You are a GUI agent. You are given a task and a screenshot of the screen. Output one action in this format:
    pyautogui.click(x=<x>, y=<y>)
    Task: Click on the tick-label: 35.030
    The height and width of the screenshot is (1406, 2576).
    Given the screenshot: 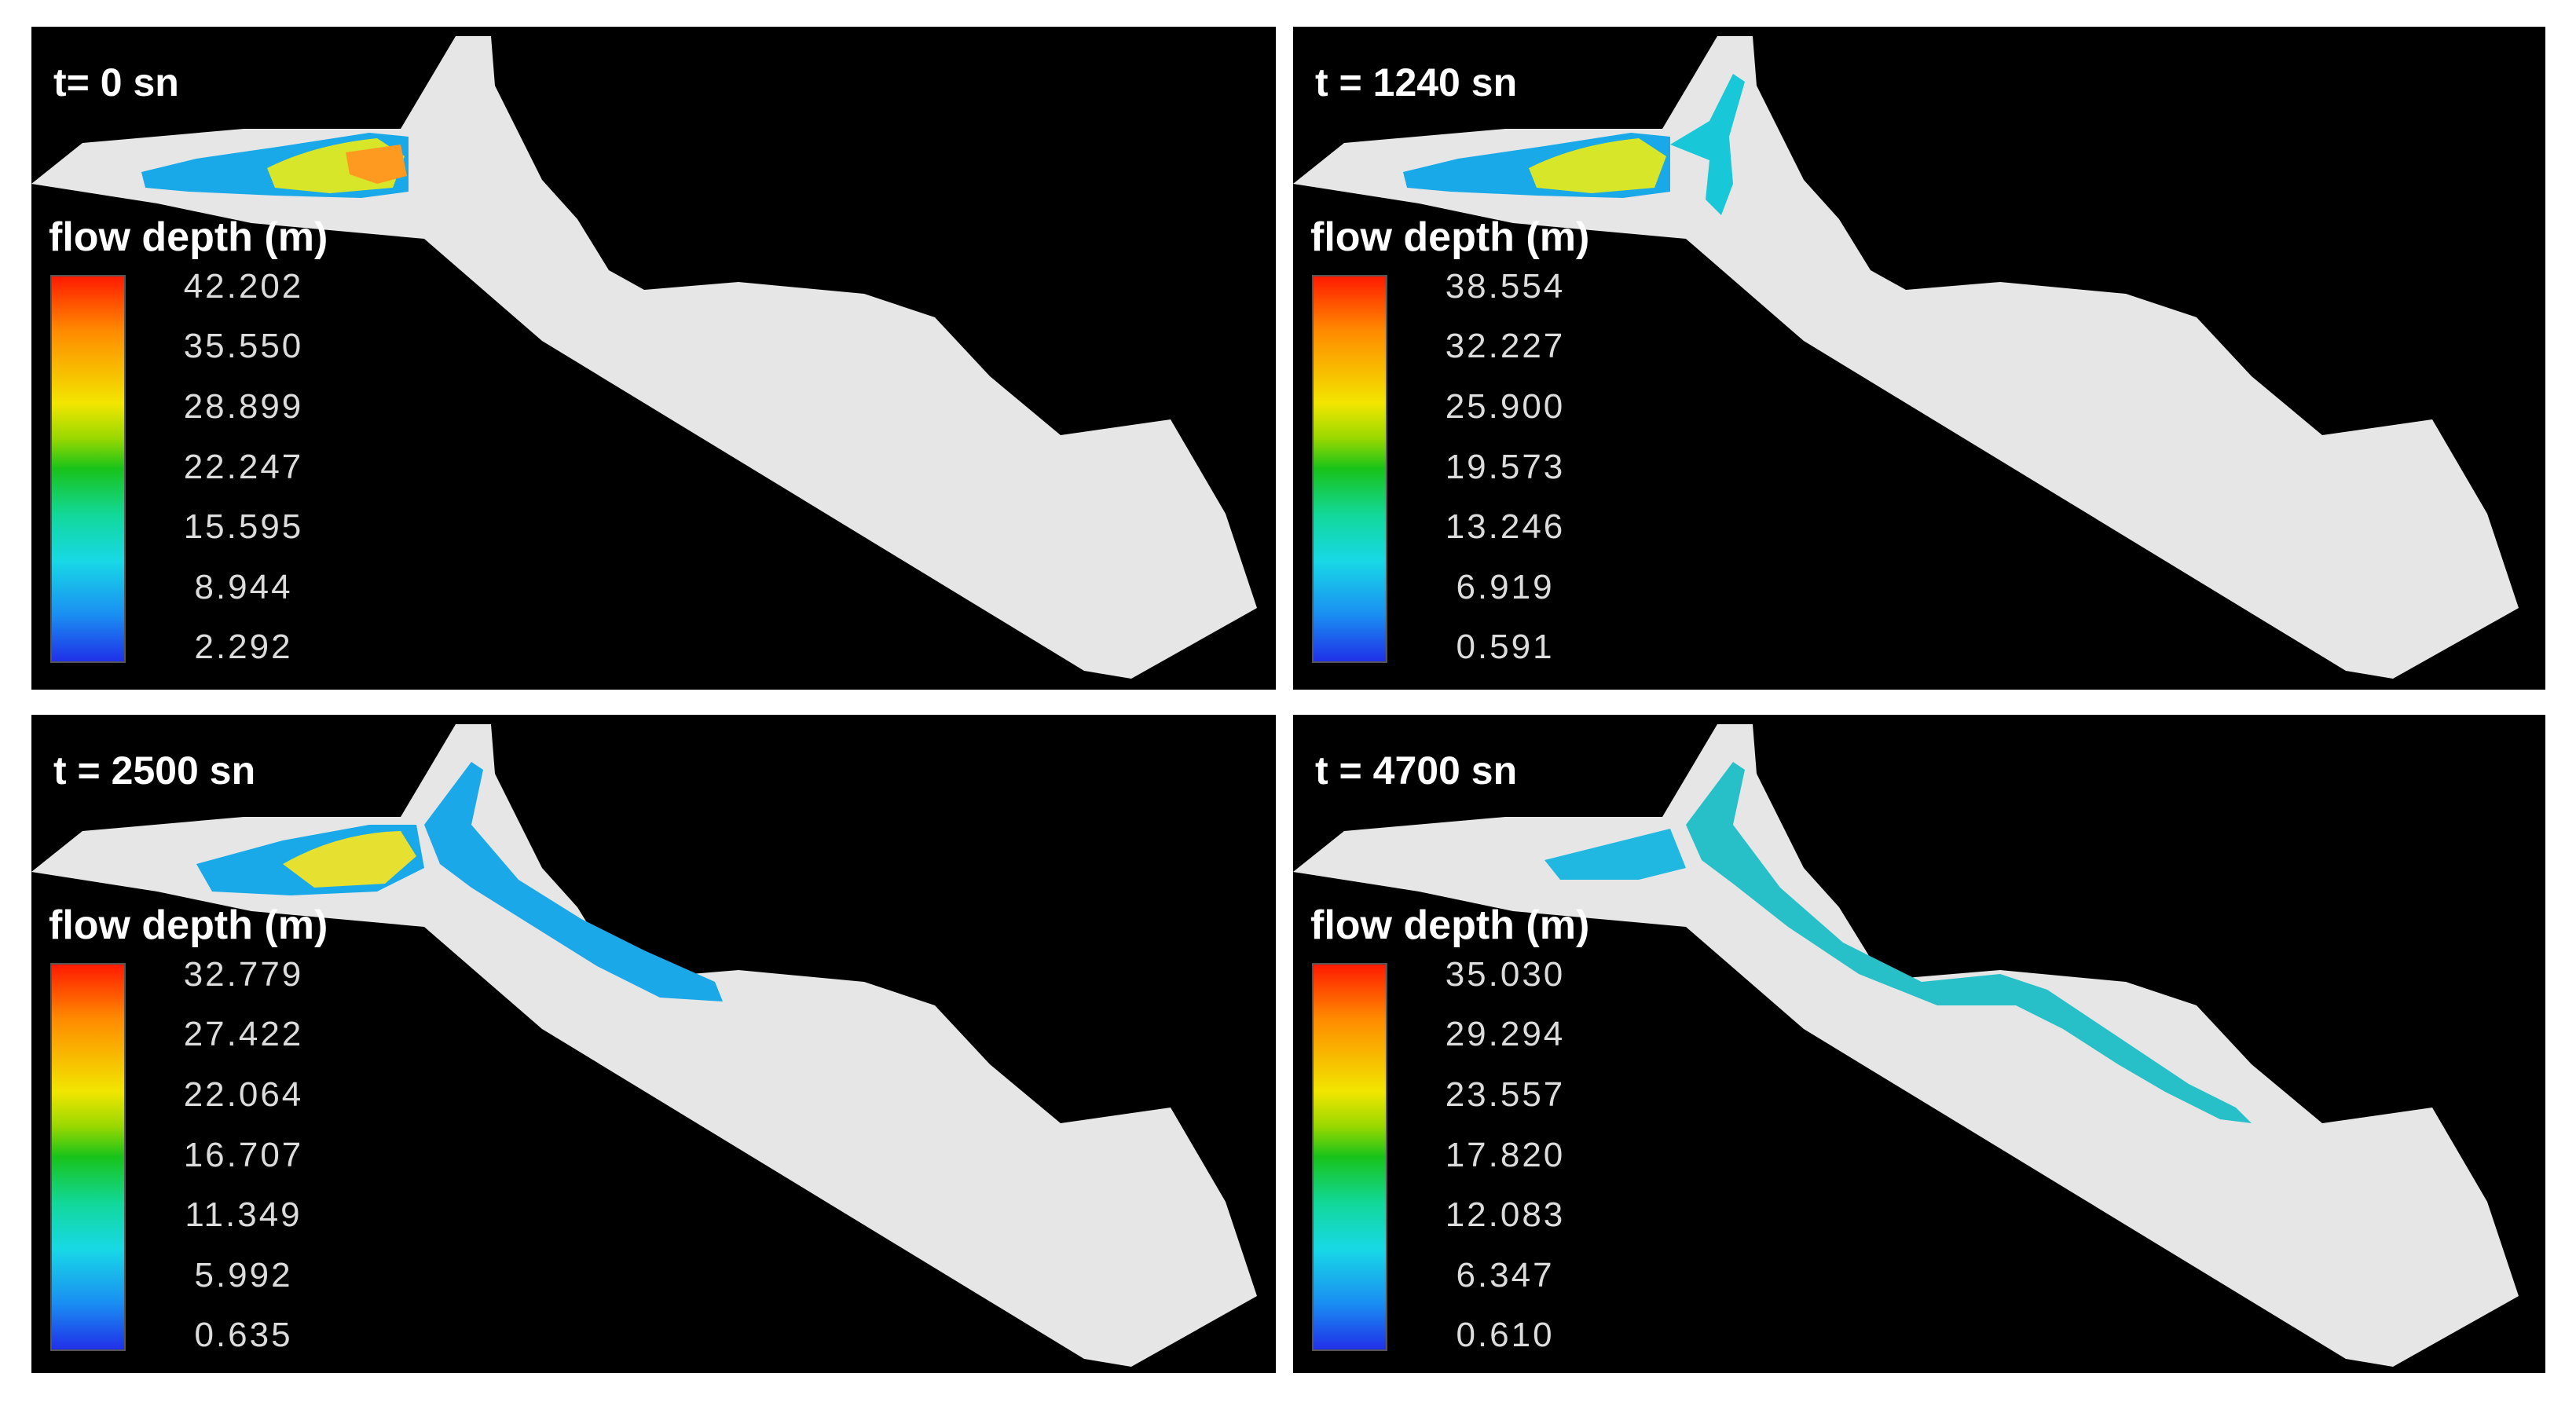 What is the action you would take?
    pyautogui.click(x=1505, y=974)
    